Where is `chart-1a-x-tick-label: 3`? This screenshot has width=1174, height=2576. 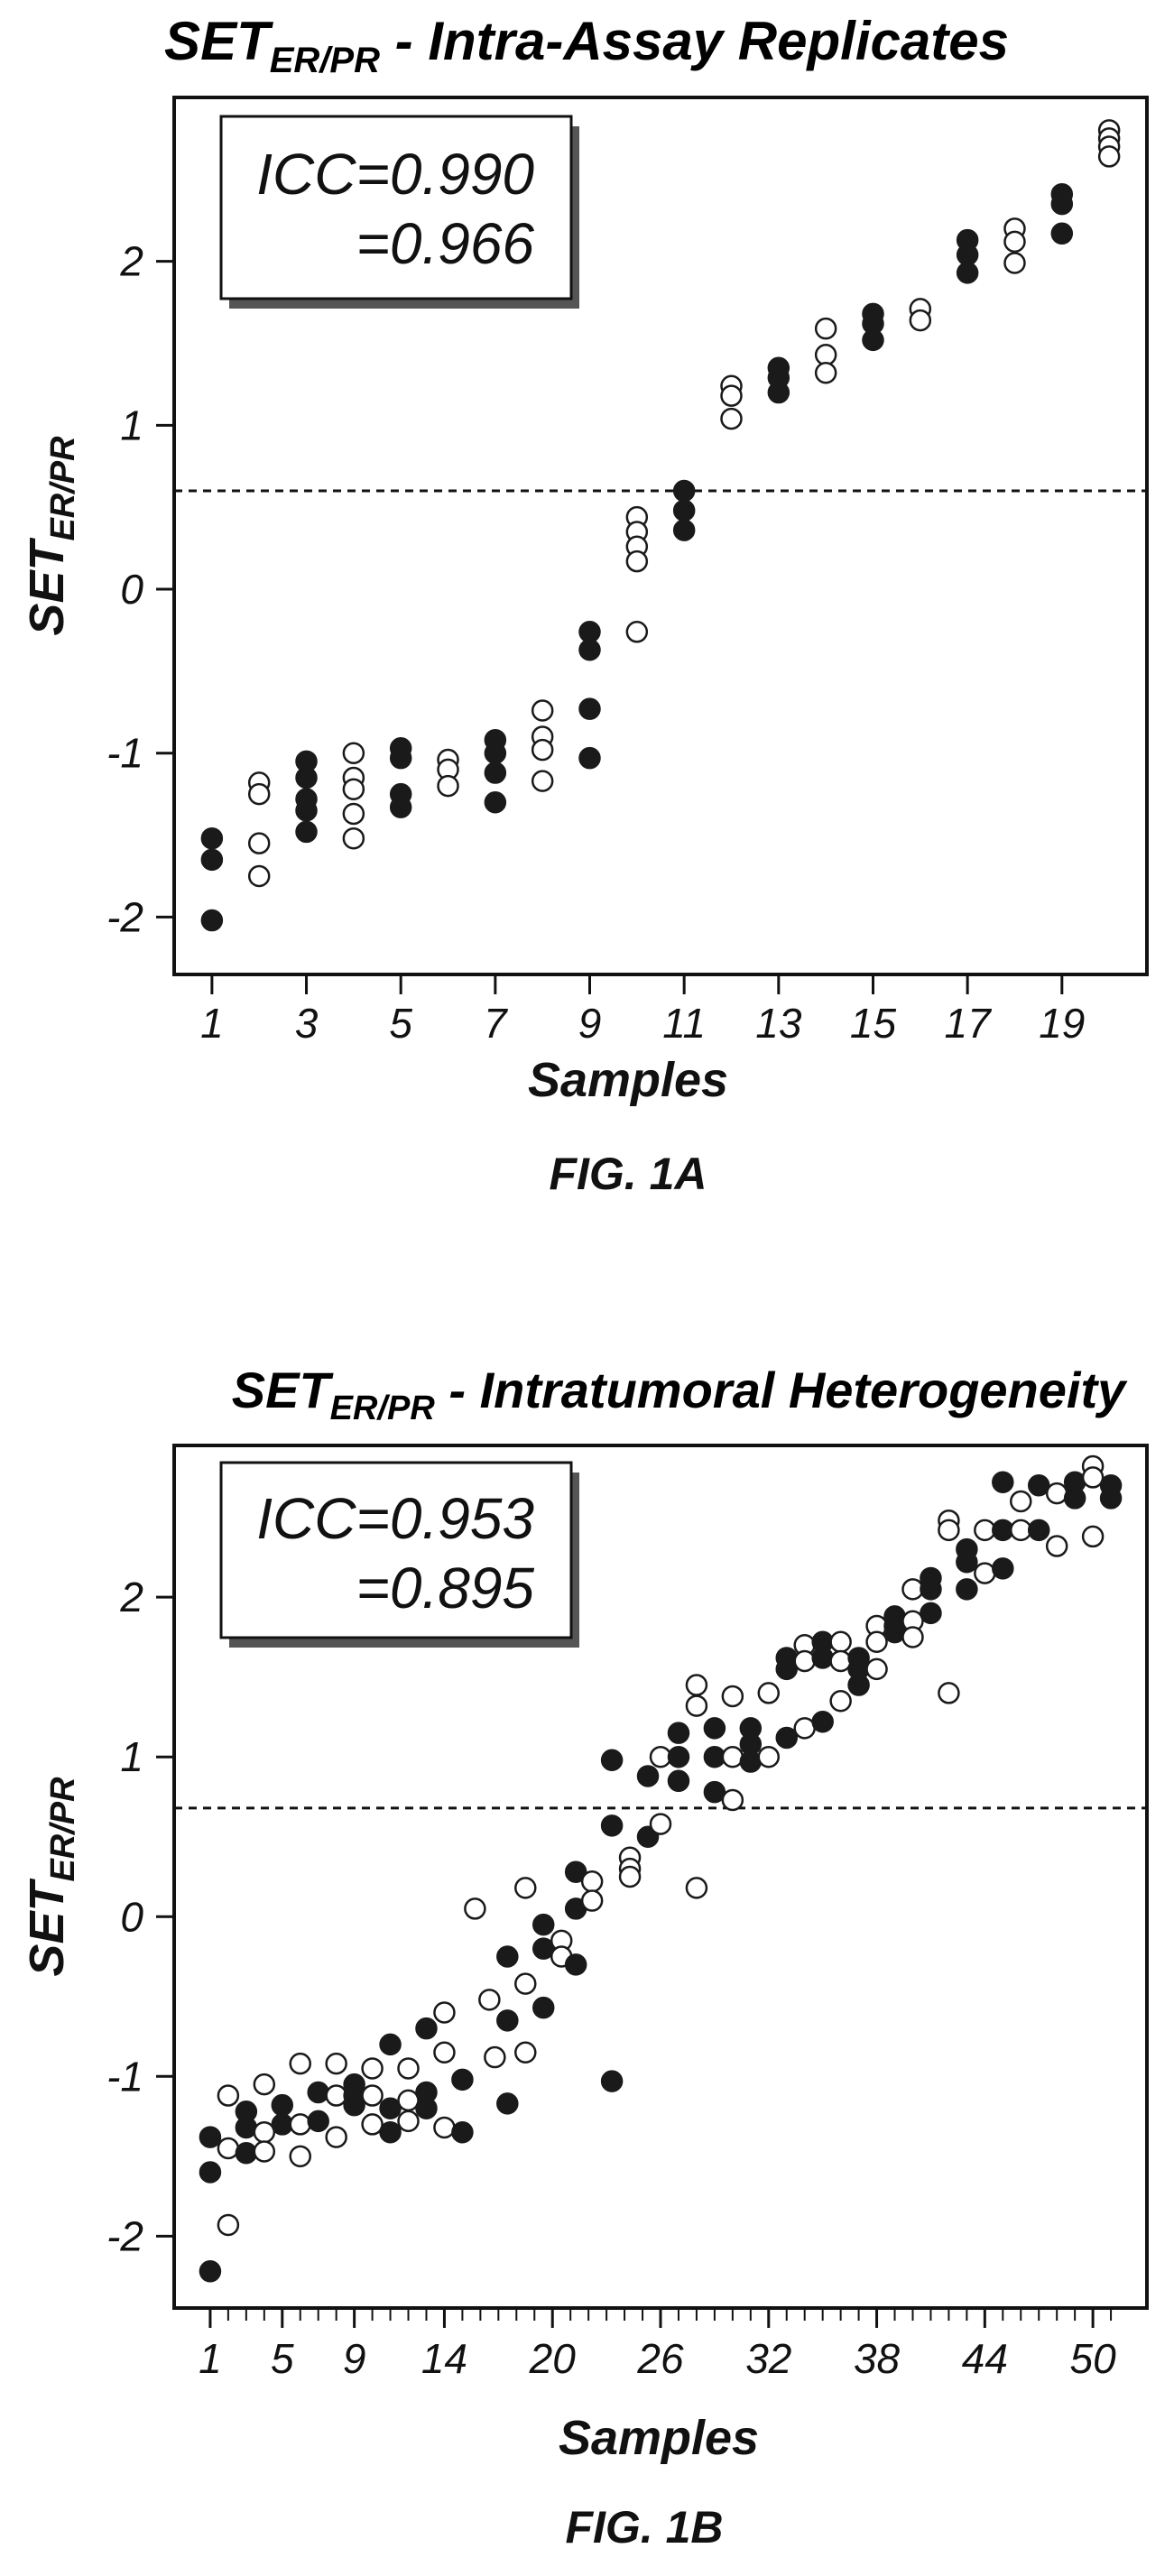 chart-1a-x-tick-label: 3 is located at coordinates (307, 1023).